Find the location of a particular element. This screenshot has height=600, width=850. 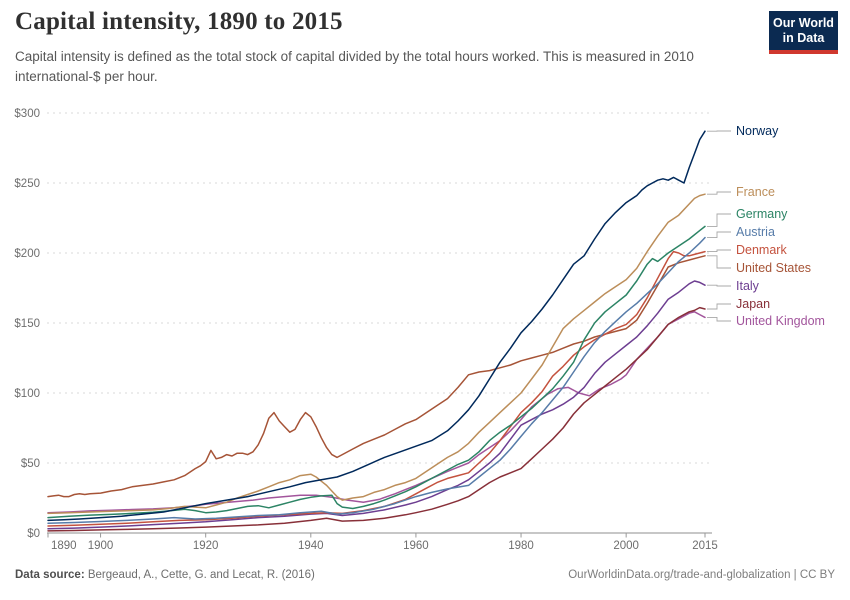

legend-label-united-kingdom: United Kingdom is located at coordinates (780, 321).